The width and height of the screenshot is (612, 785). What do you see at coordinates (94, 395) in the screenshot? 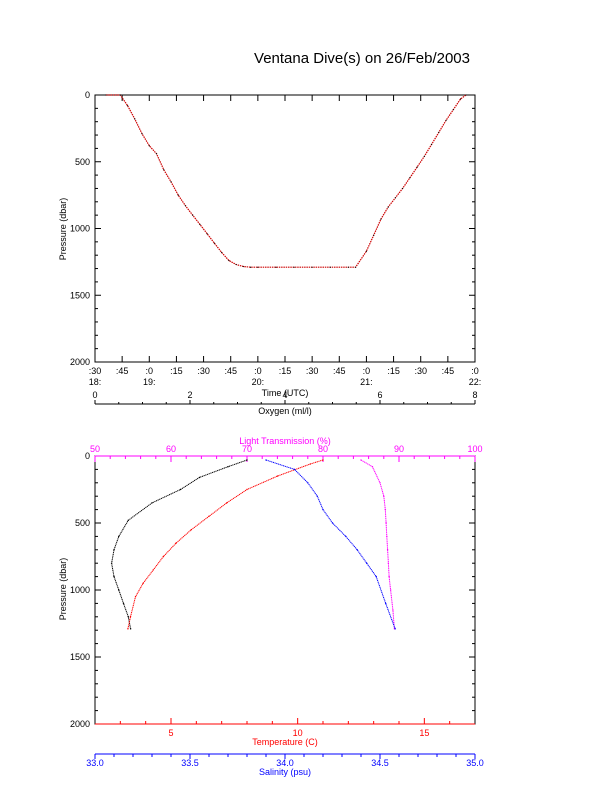
I see `oxygen-tick-label: 0` at bounding box center [94, 395].